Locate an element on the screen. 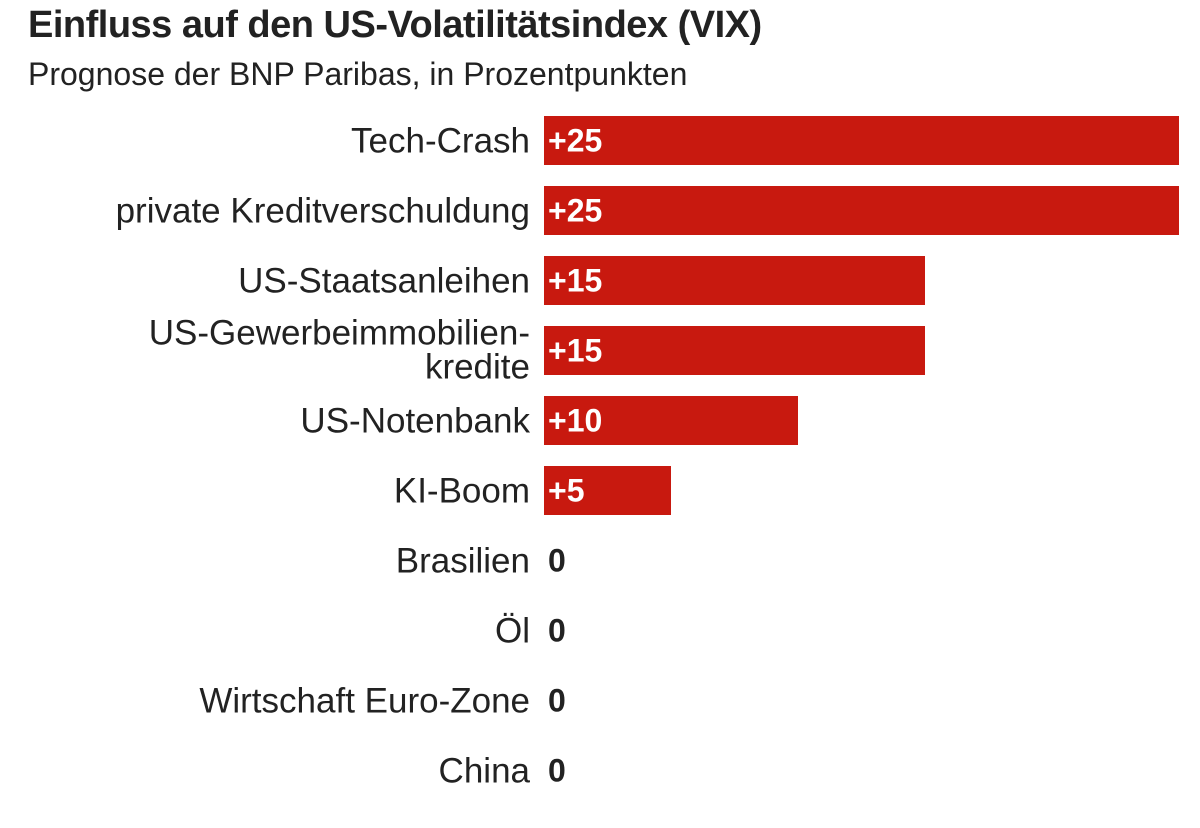 The width and height of the screenshot is (1200, 828). bar-row: US-Staatsanleihen +15 is located at coordinates (581, 280).